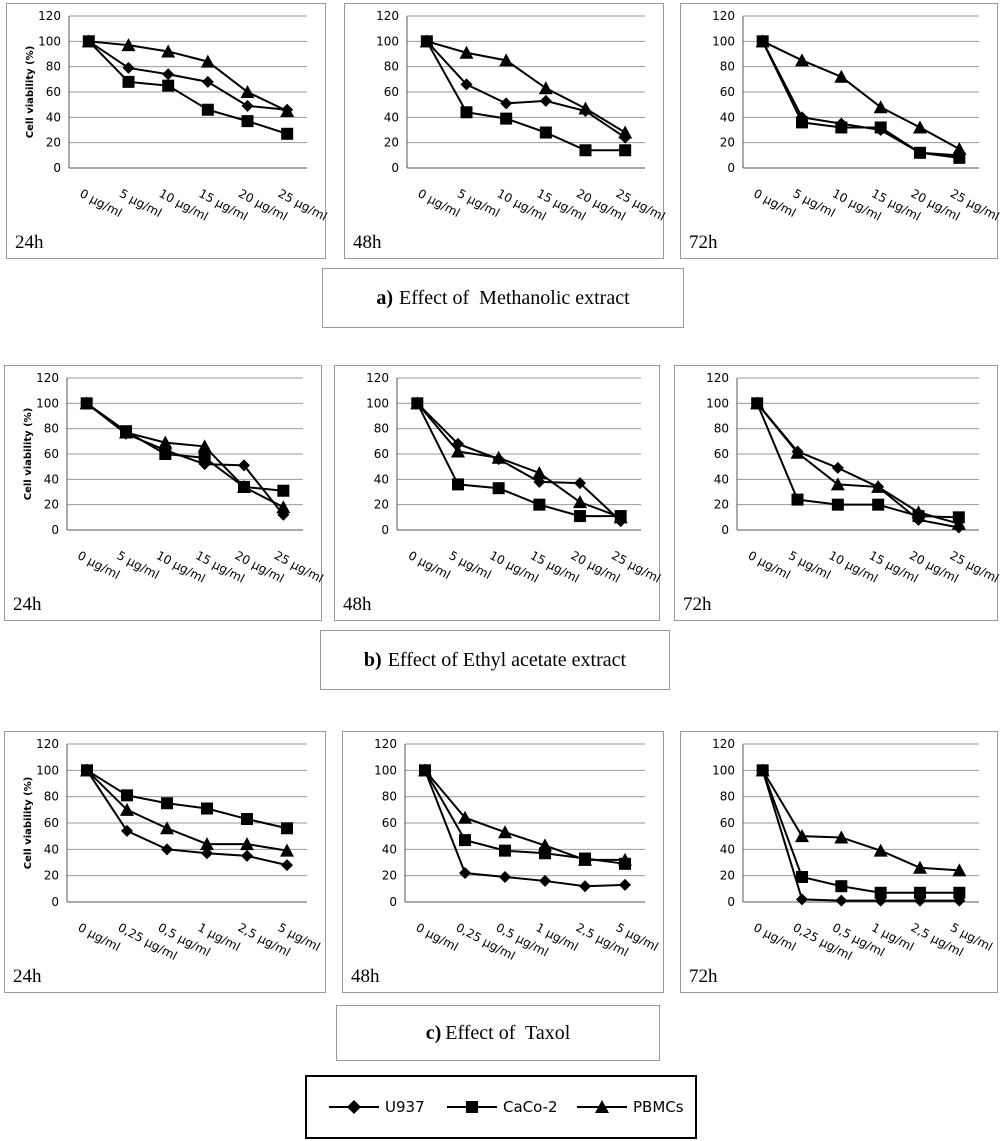 This screenshot has height=1141, width=1000. Describe the element at coordinates (433, 1032) in the screenshot. I see `caption-c-letter: c)` at that location.